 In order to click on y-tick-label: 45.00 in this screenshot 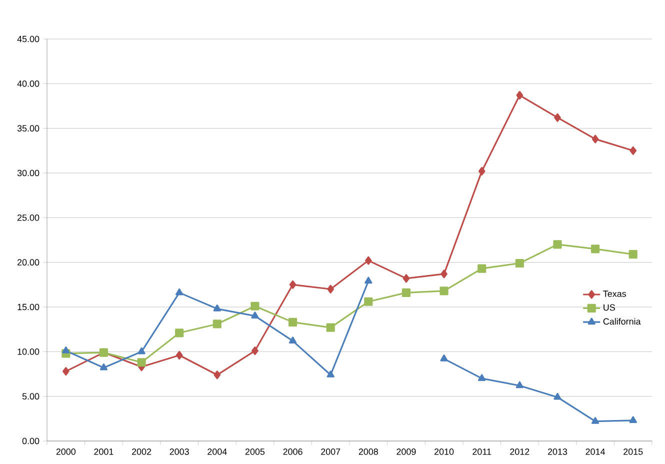, I will do `click(28, 39)`.